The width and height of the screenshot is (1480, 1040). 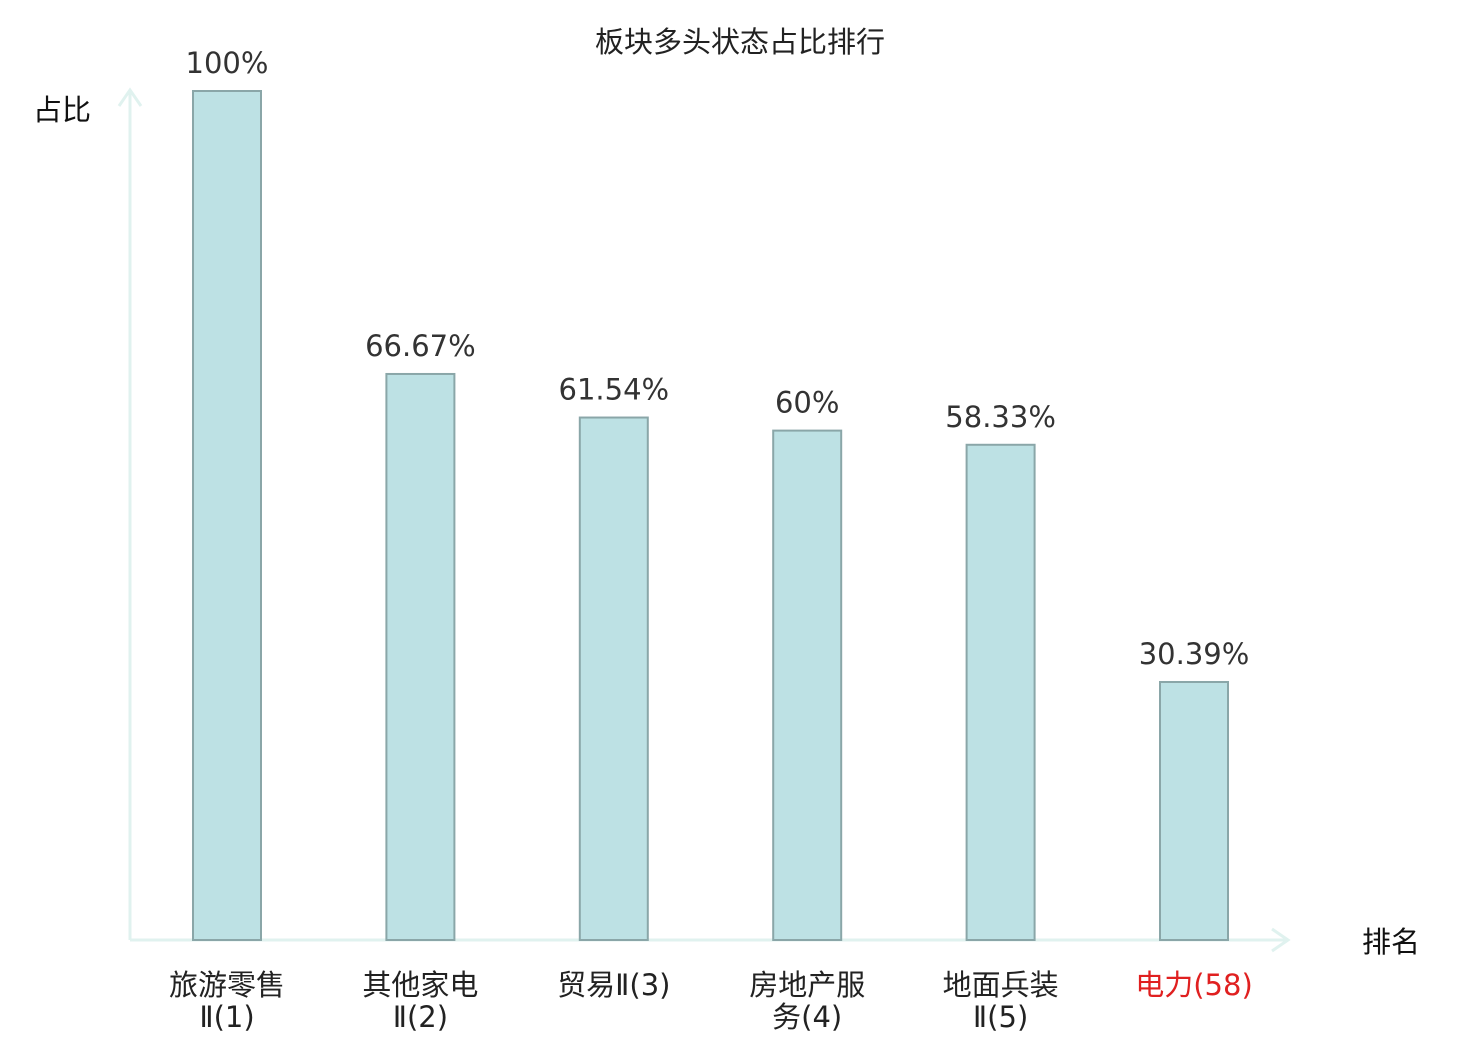 What do you see at coordinates (807, 403) in the screenshot?
I see `value-label: 60%` at bounding box center [807, 403].